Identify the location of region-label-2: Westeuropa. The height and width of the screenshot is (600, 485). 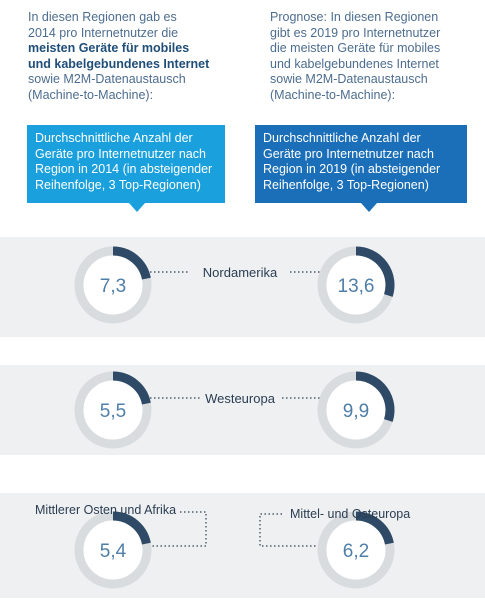
(240, 398).